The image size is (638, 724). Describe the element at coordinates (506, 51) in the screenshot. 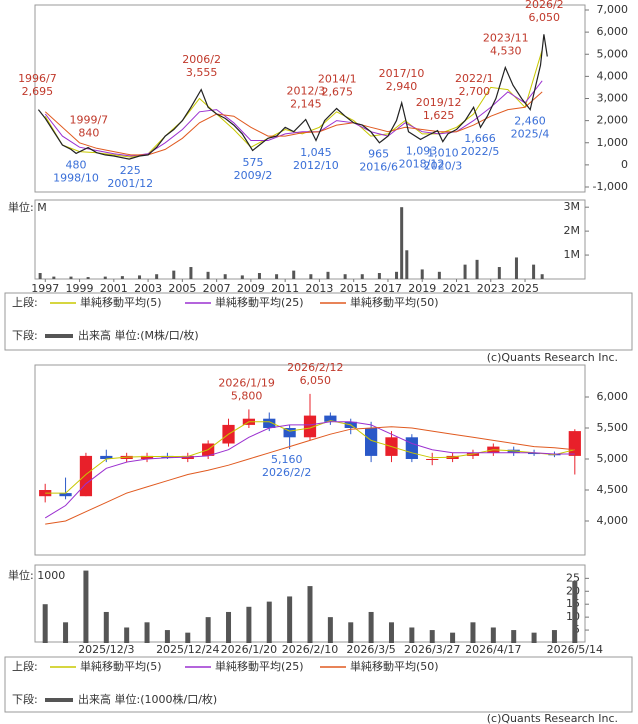

I see `annotation-price: 4,530` at that location.